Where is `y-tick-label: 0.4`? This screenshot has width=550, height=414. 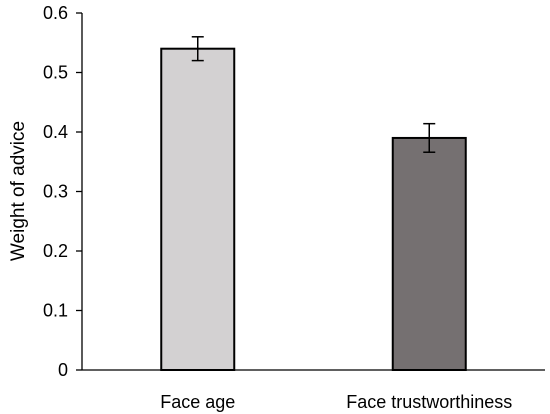 y-tick-label: 0.4 is located at coordinates (55, 132).